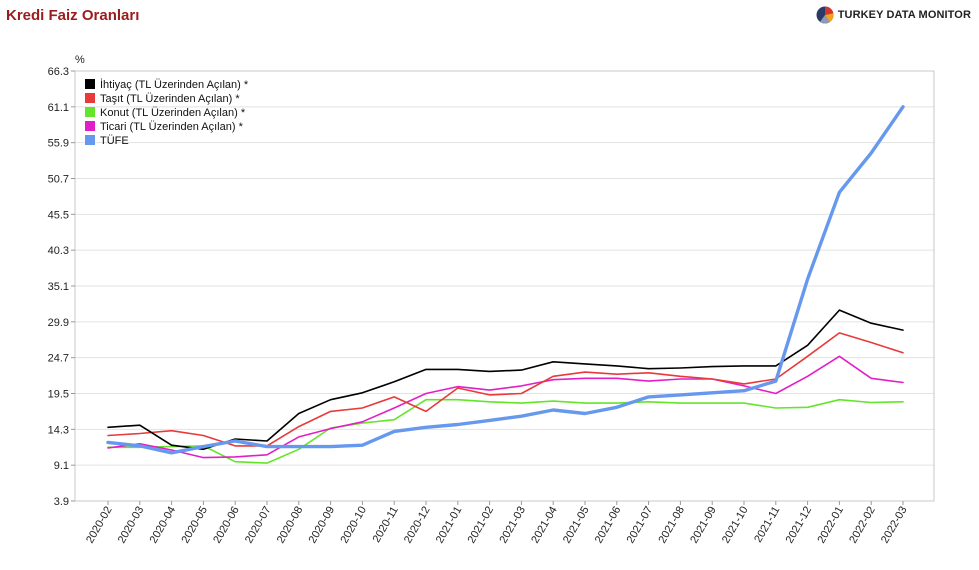 Image resolution: width=979 pixels, height=570 pixels. Describe the element at coordinates (904, 15) in the screenshot. I see `brand-name: TURKEY DATA MONITOR` at that location.